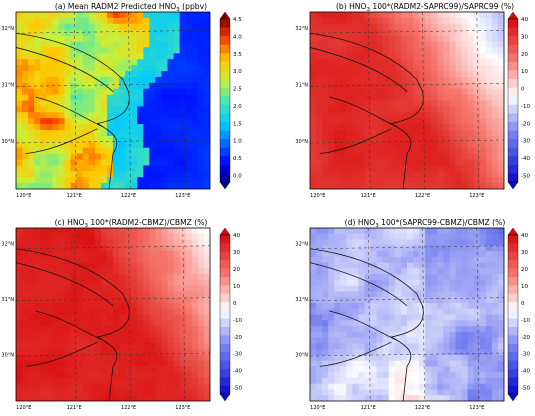 Image resolution: width=535 pixels, height=416 pixels. Describe the element at coordinates (425, 223) in the screenshot. I see `chart-title: (d) HNO3 100*(SAPRC99-CBMZ)/CBMZ (%)` at that location.